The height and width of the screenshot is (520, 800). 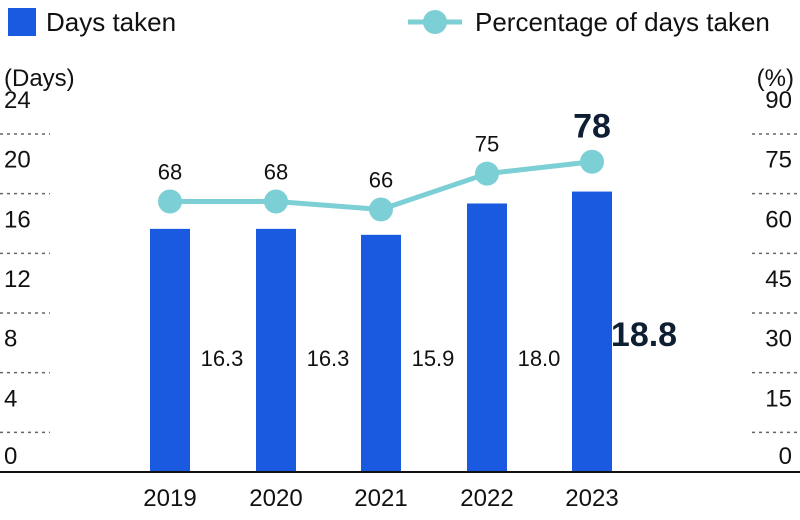 What do you see at coordinates (381, 353) in the screenshot?
I see `bar-2021` at bounding box center [381, 353].